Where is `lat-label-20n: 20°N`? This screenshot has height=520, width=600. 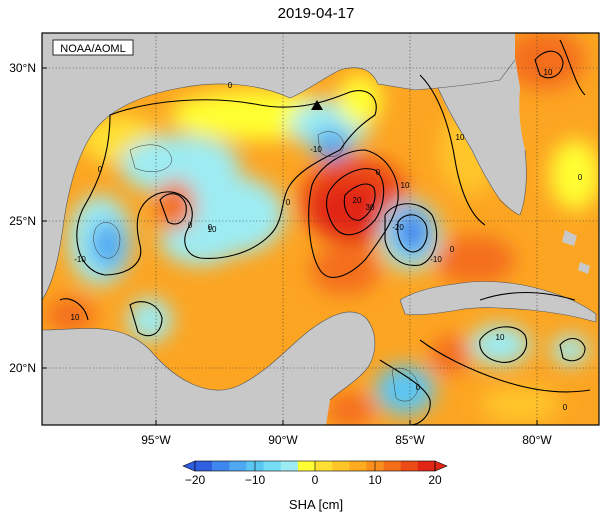 lat-label-20n: 20°N is located at coordinates (22, 368).